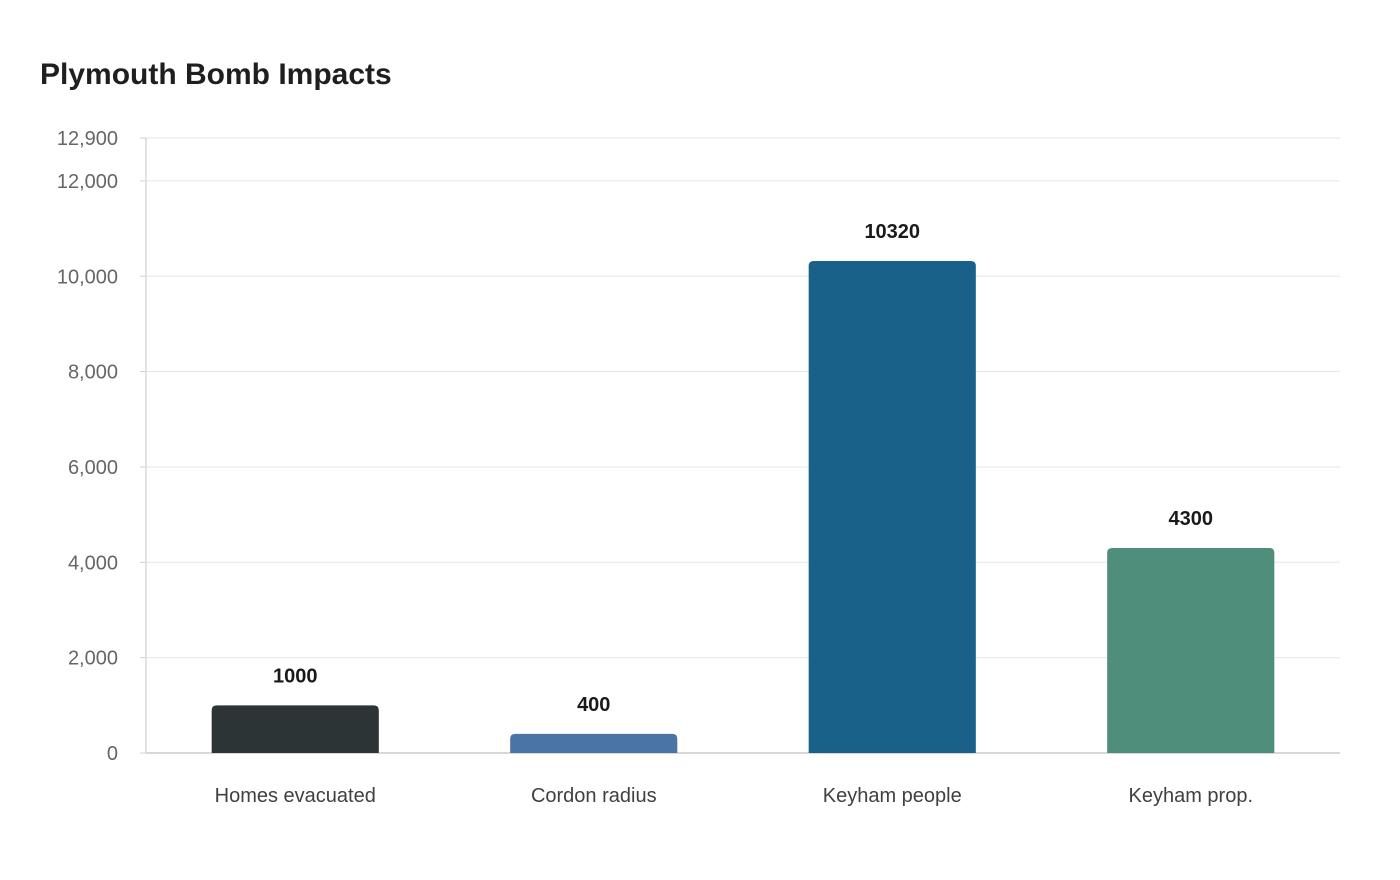  What do you see at coordinates (593, 705) in the screenshot?
I see `data-label: 400` at bounding box center [593, 705].